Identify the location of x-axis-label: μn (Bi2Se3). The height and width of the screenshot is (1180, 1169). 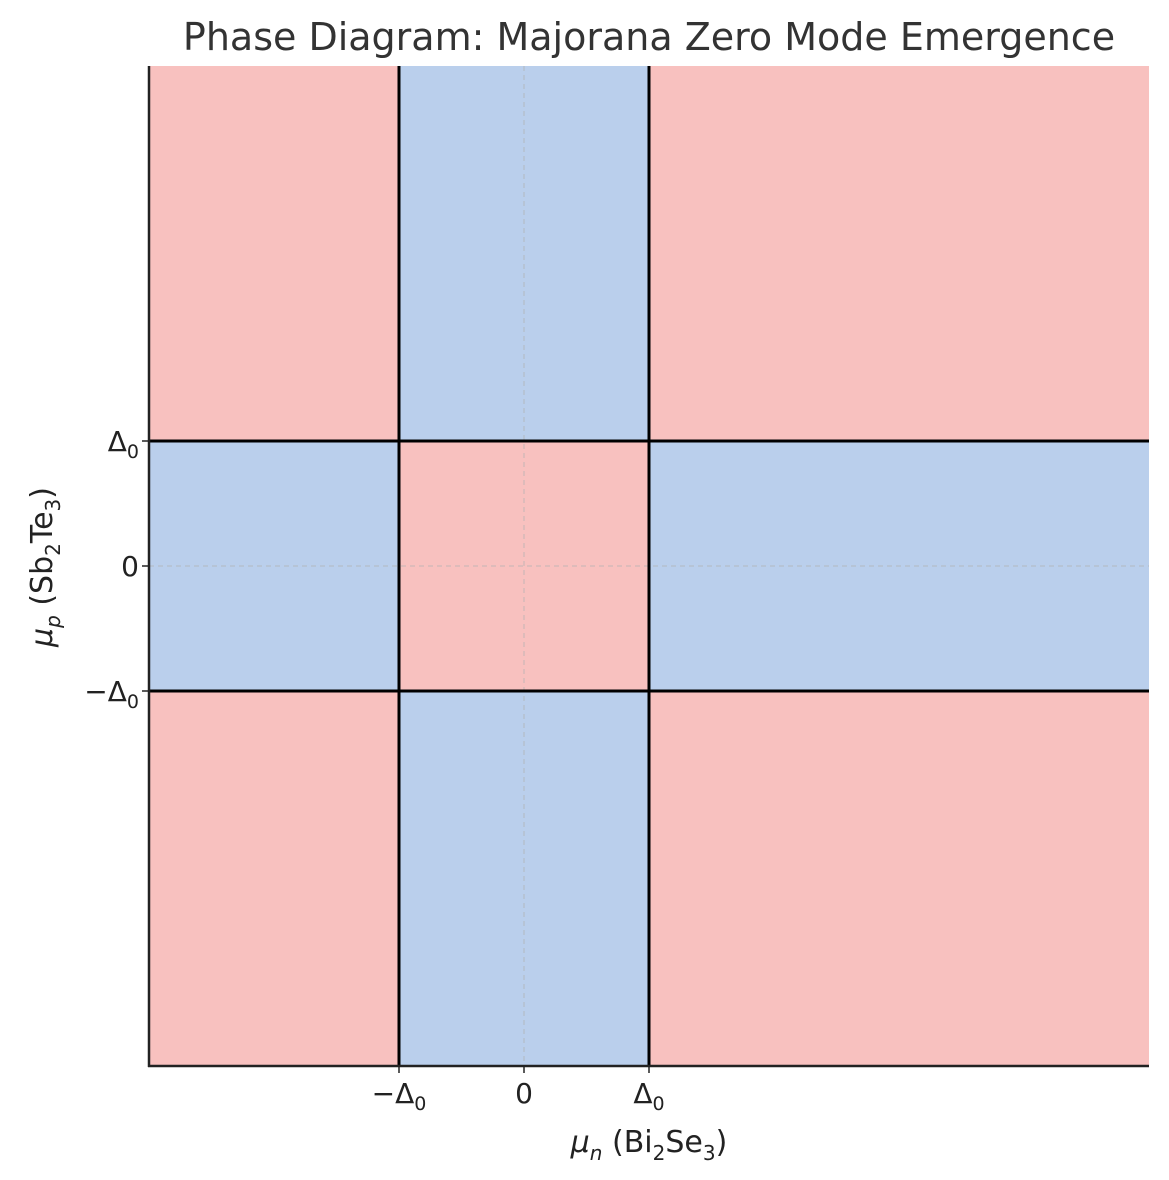
(649, 1145).